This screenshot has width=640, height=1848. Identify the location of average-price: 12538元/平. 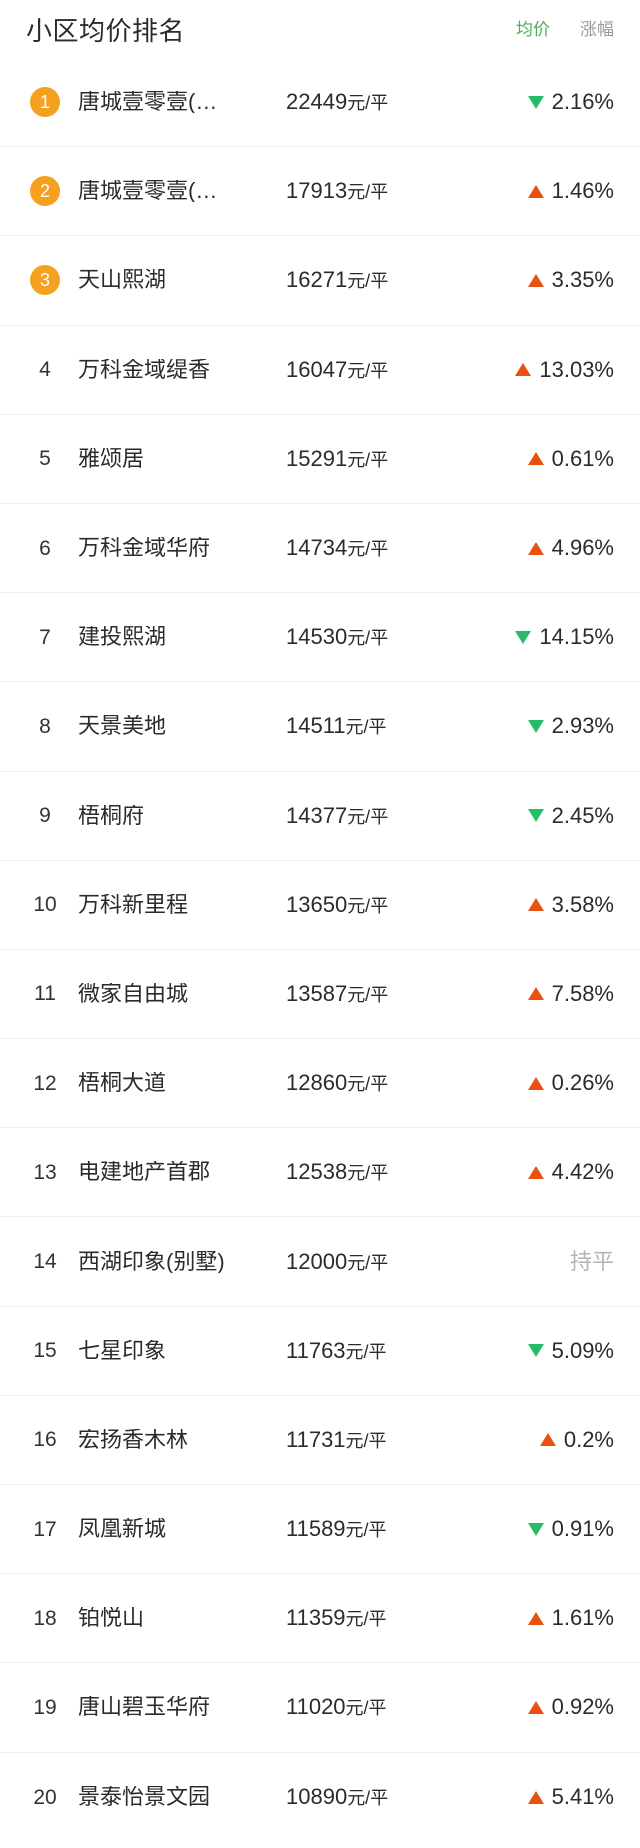
(375, 1172).